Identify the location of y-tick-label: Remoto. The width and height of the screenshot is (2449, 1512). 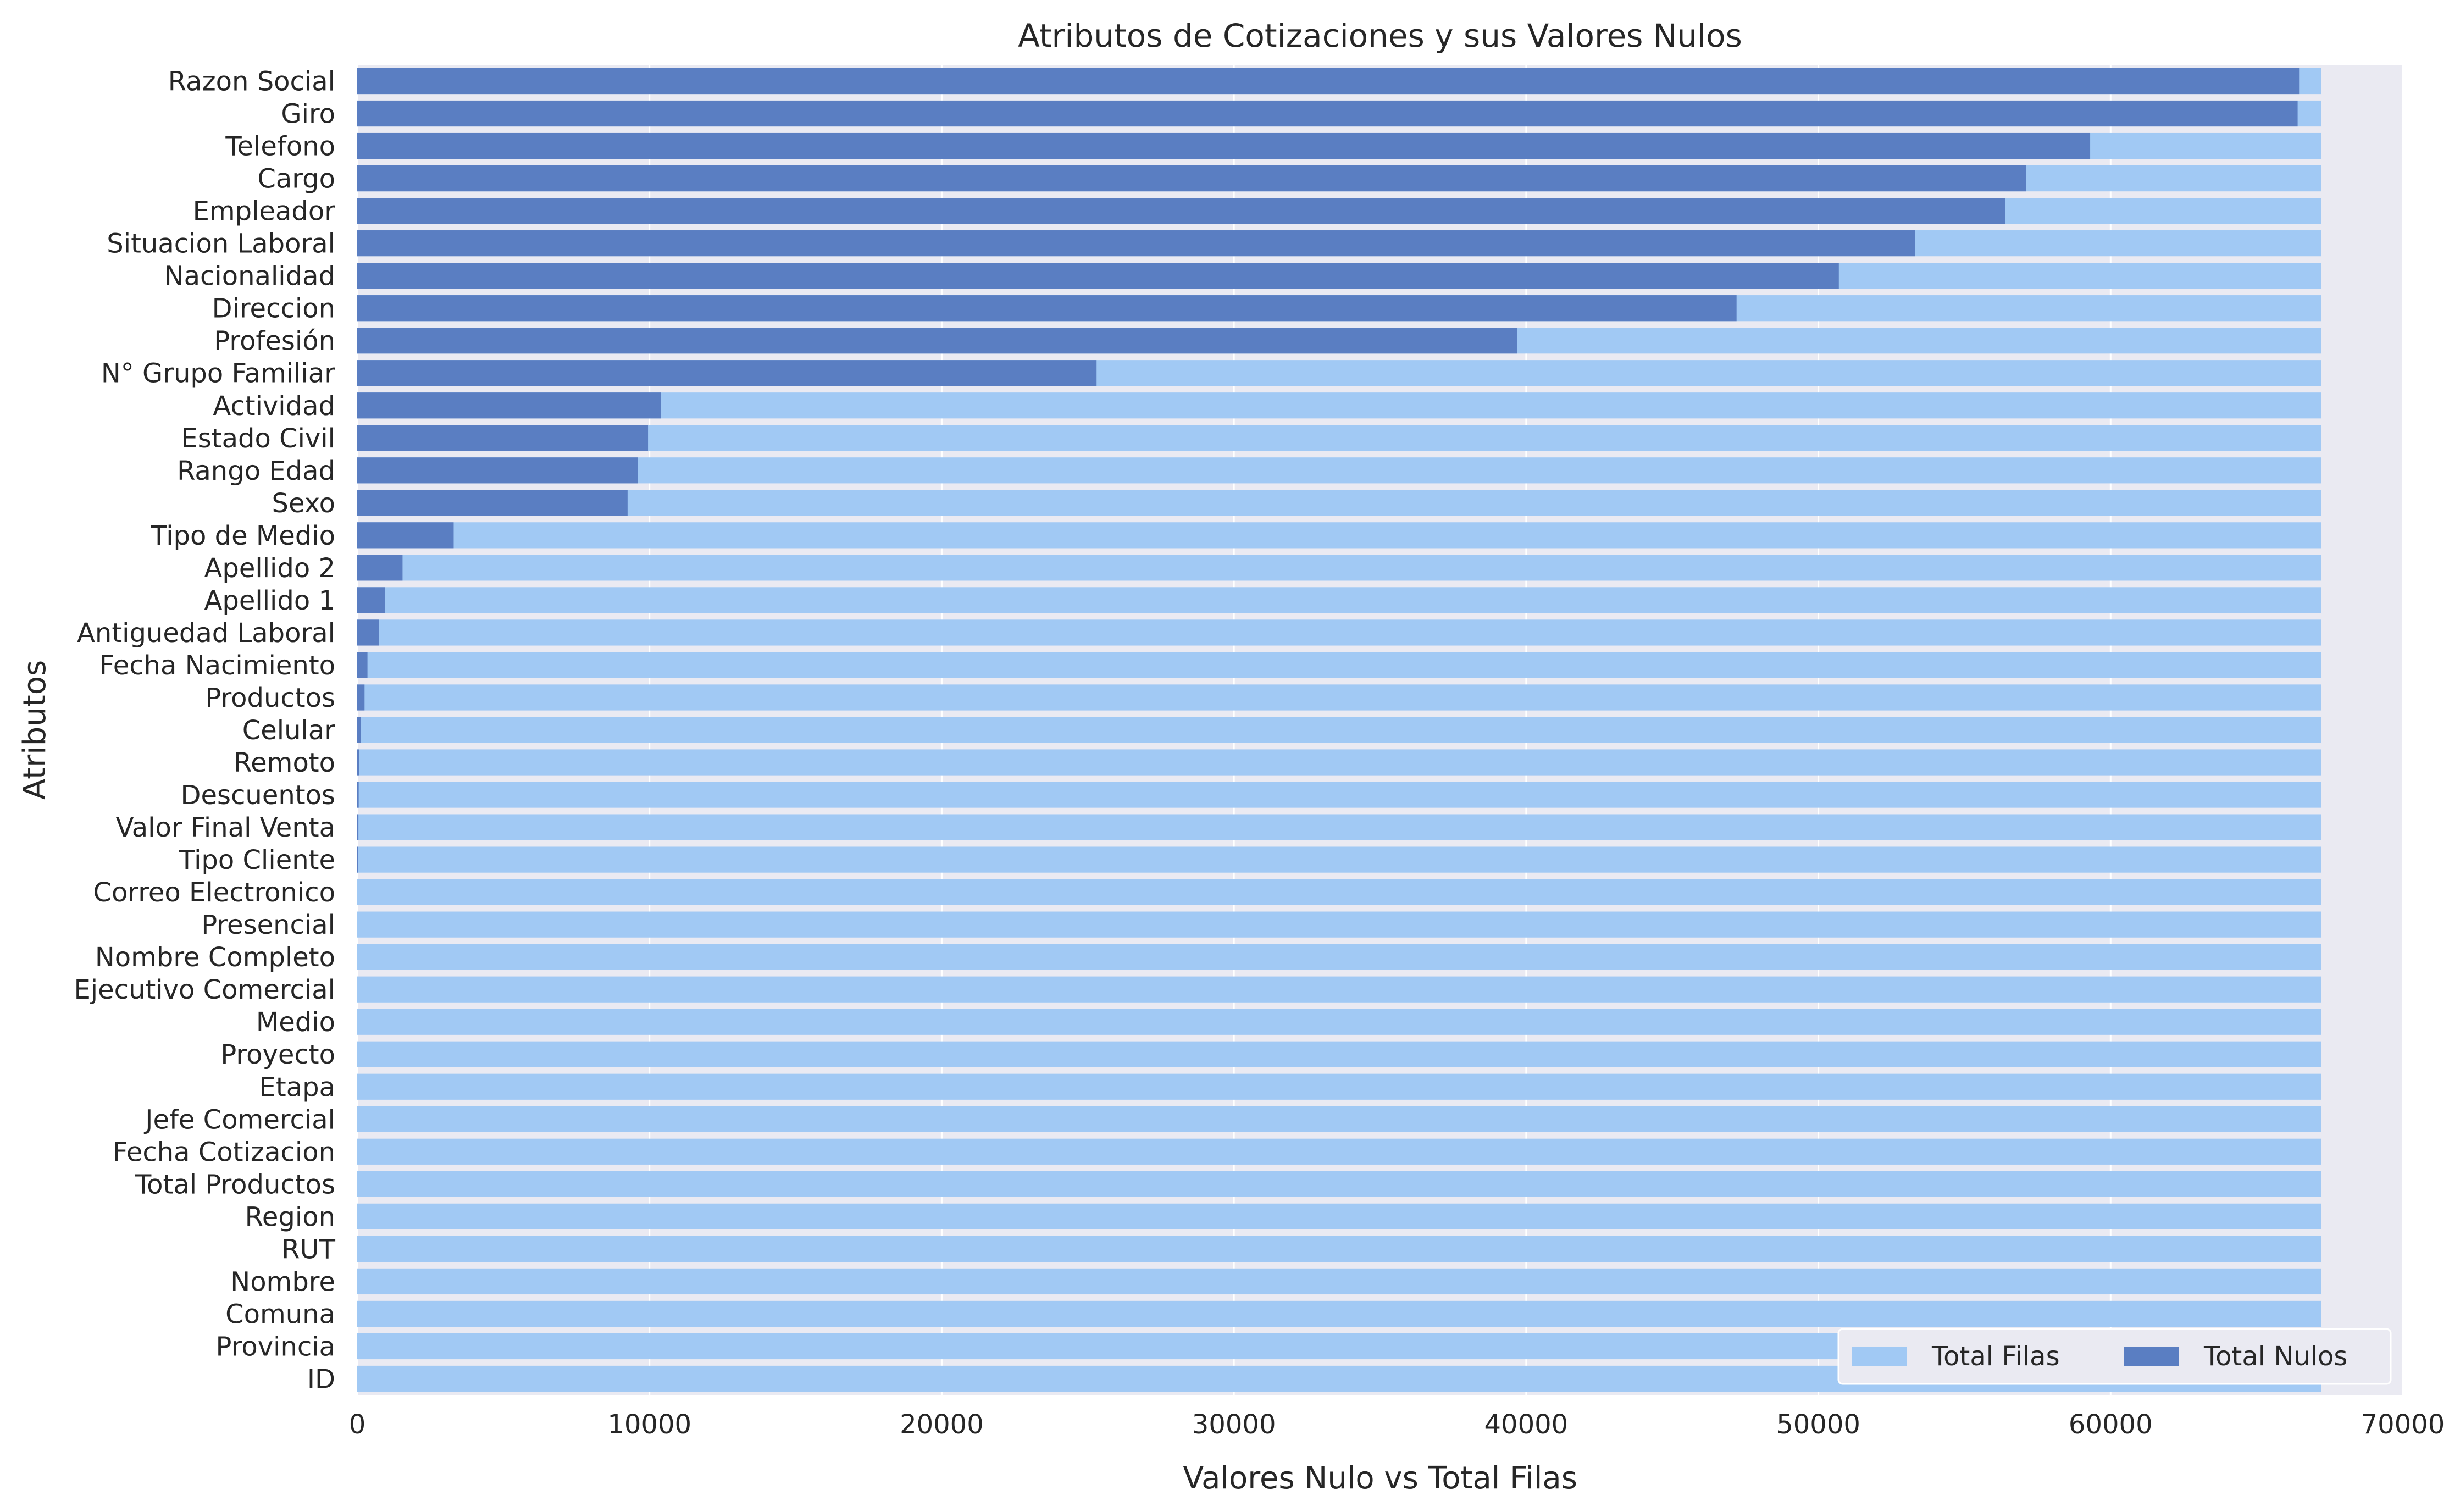
(284, 762).